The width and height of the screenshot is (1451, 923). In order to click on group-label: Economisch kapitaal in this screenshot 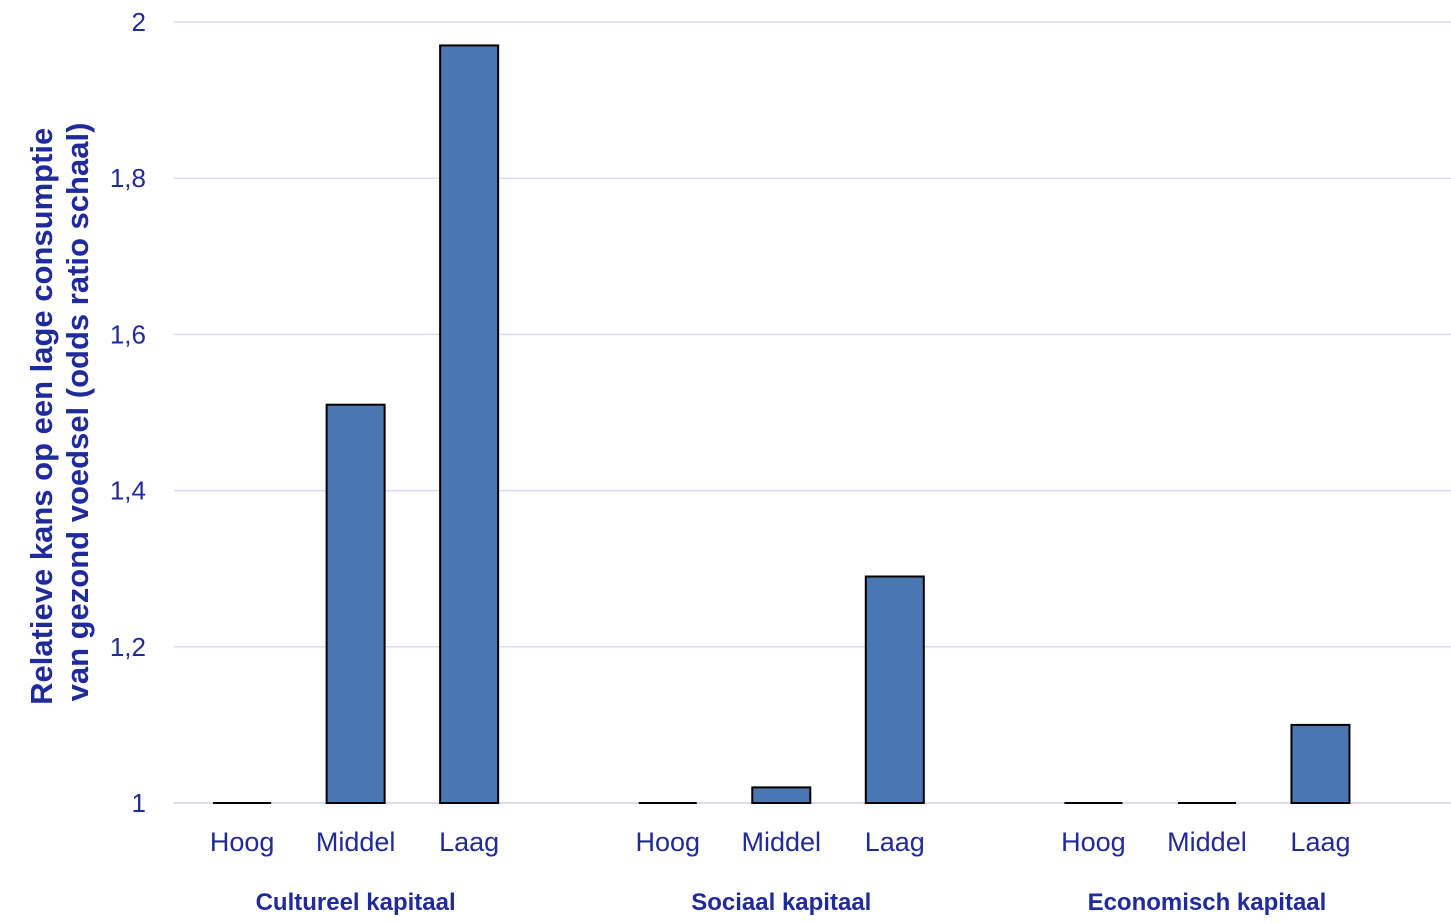, I will do `click(1207, 902)`.